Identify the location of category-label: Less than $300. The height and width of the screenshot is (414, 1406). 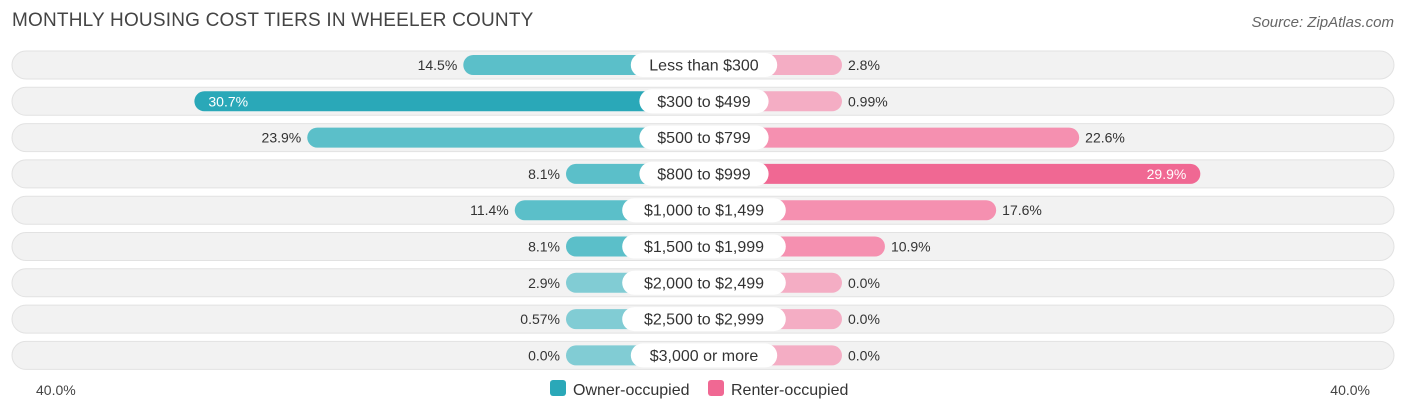
(704, 66).